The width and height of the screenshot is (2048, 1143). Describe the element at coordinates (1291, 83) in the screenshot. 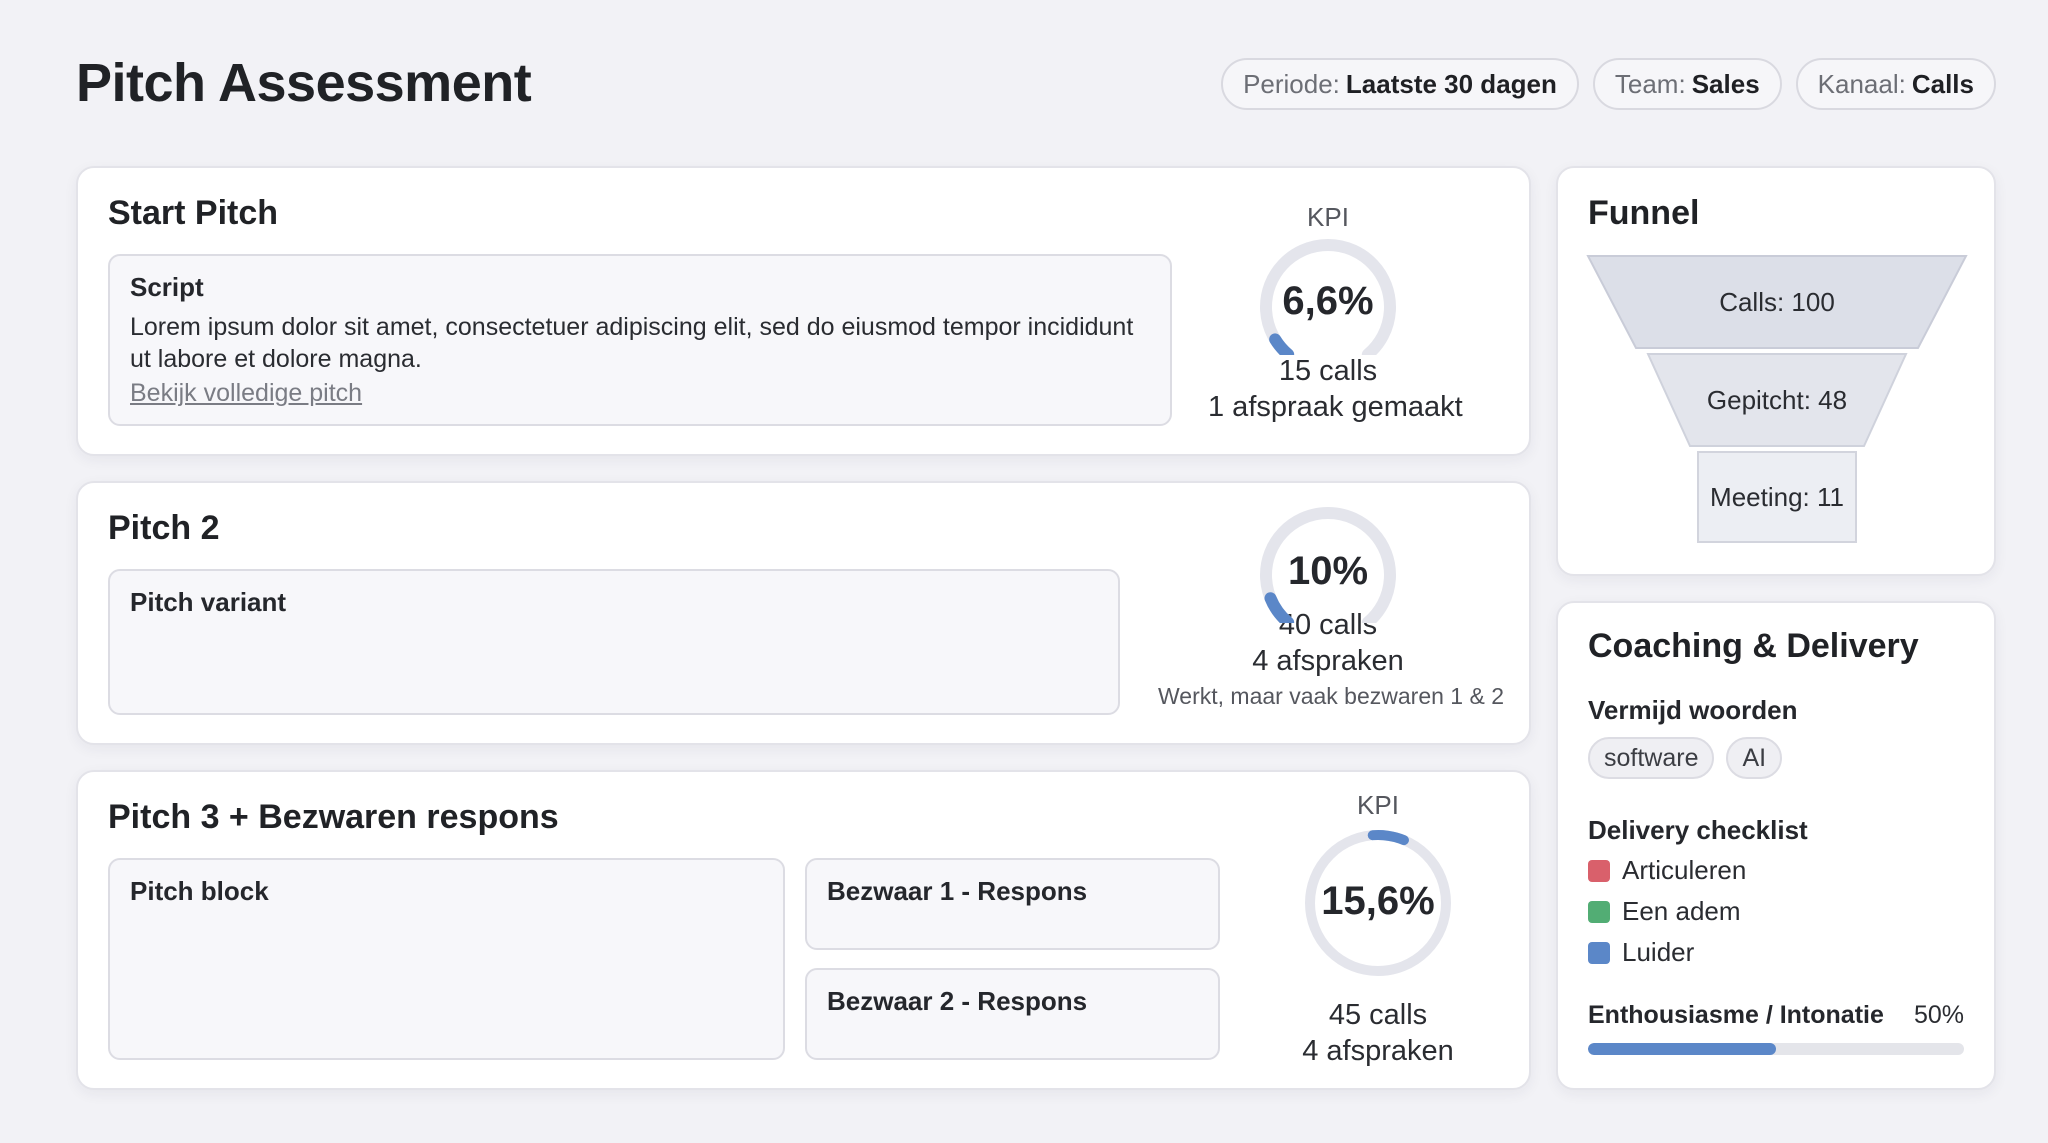

I see `filter-periode-label: Periode:` at that location.